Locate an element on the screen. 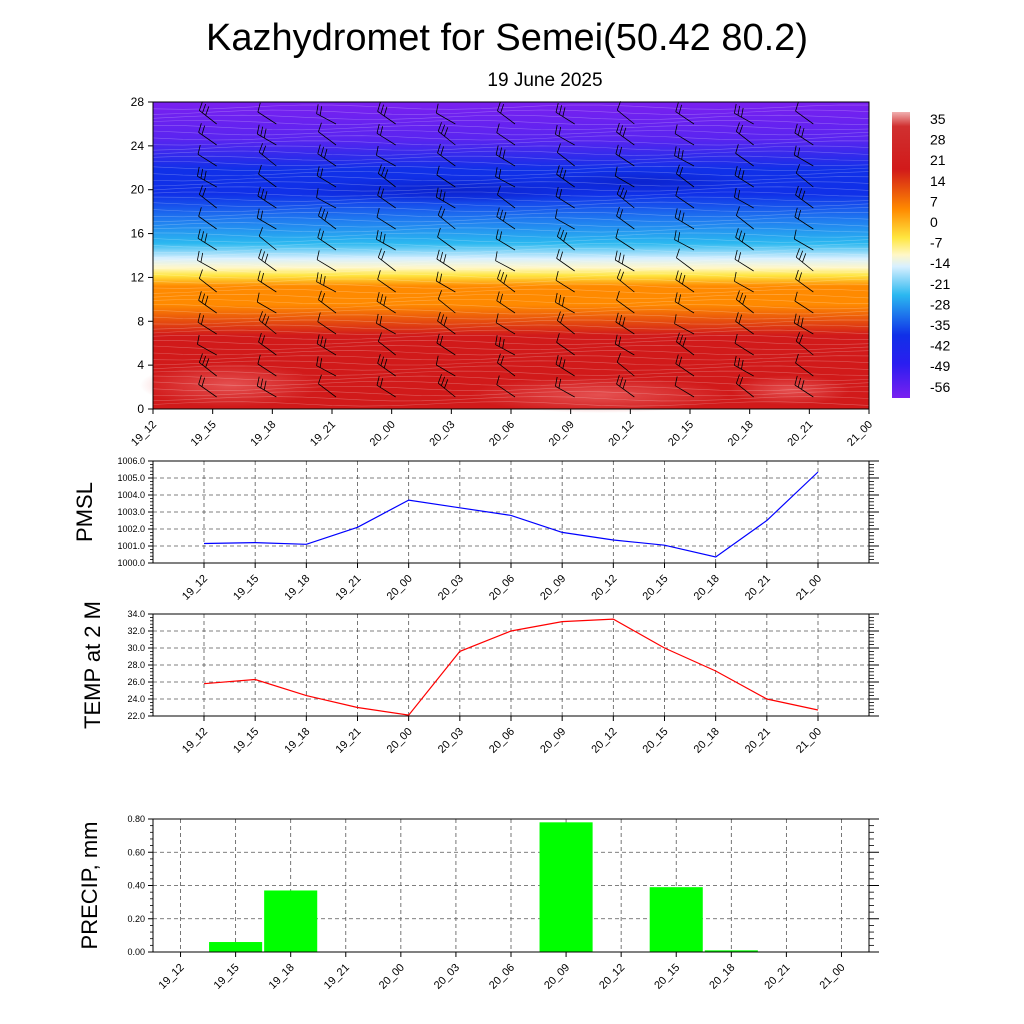 Image resolution: width=1024 pixels, height=1024 pixels. y-tick-label: 0.80 is located at coordinates (136, 819).